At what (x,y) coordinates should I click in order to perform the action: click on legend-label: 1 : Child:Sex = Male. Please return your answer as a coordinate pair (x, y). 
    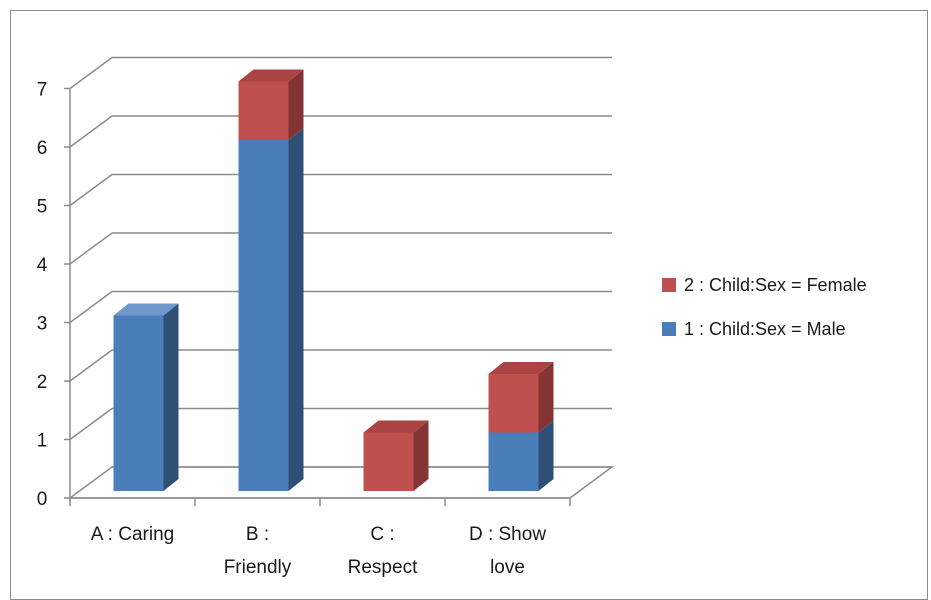
    Looking at the image, I should click on (765, 329).